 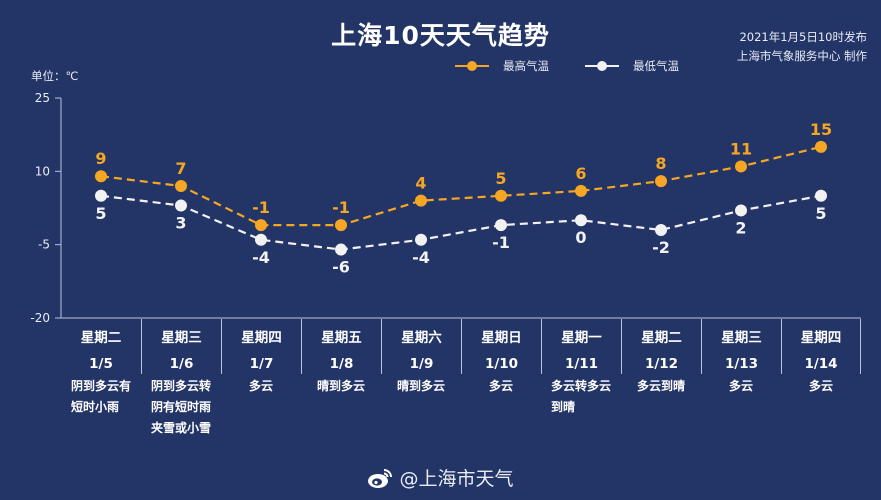 What do you see at coordinates (55, 76) in the screenshot?
I see `unit-label: 单位：℃` at bounding box center [55, 76].